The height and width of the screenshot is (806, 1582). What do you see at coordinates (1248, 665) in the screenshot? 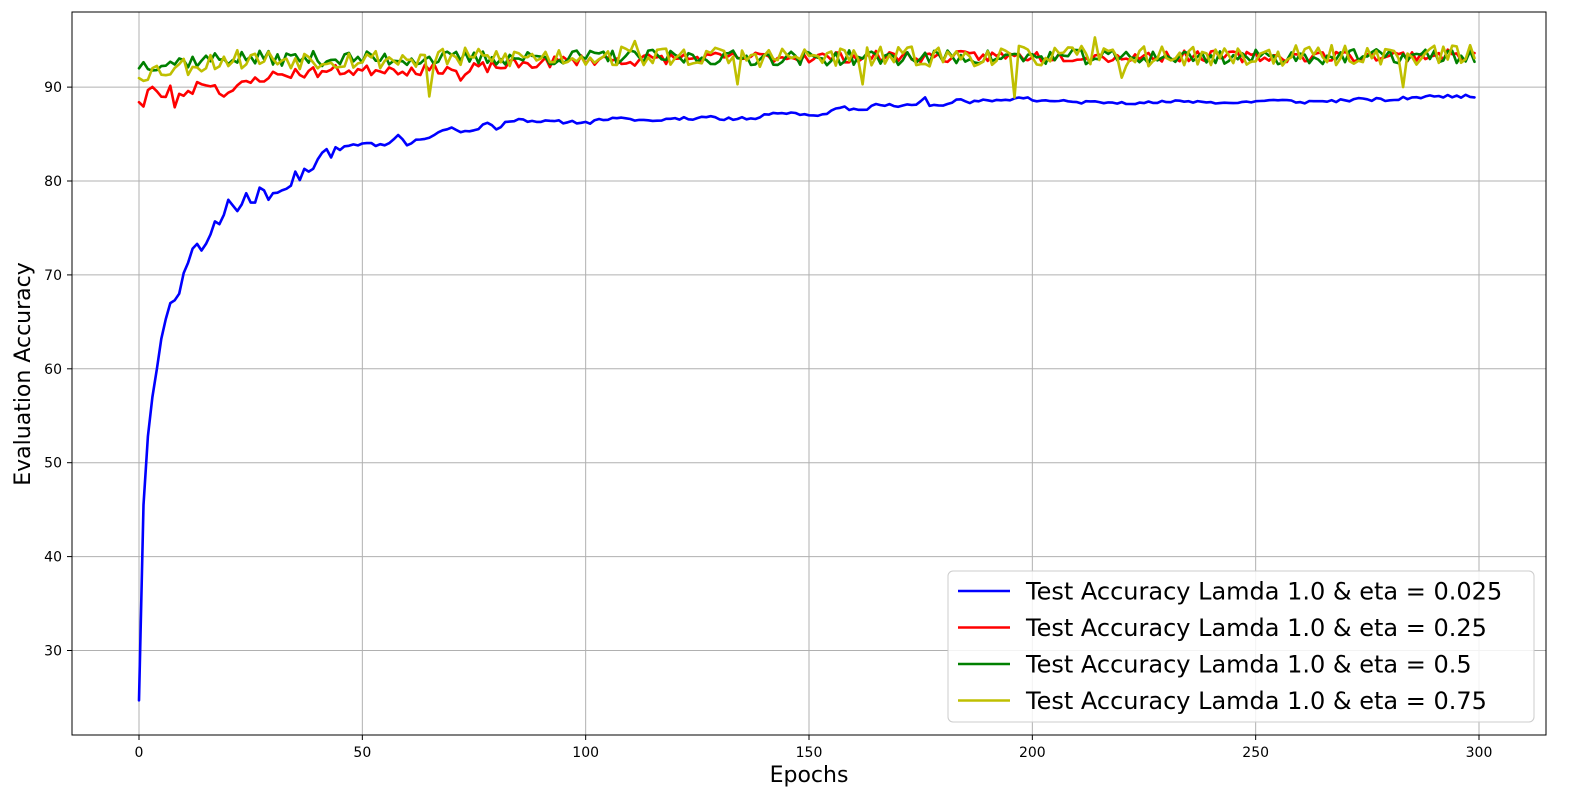
I see `legend-entry-label: Test Accuracy Lamda 1.0 & eta = 0.5` at bounding box center [1248, 665].